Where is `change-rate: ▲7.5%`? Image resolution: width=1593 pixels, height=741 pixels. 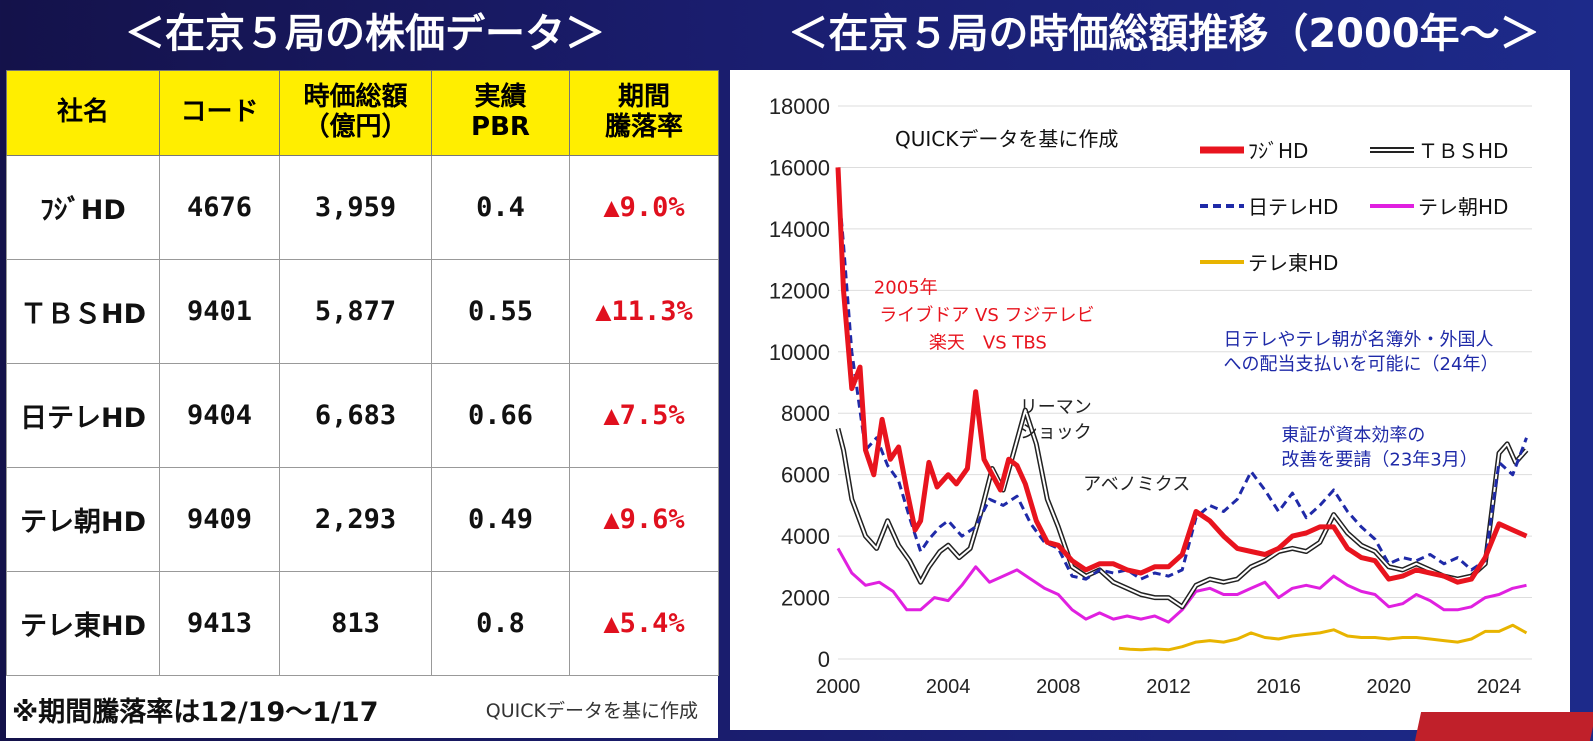 change-rate: ▲7.5% is located at coordinates (644, 415).